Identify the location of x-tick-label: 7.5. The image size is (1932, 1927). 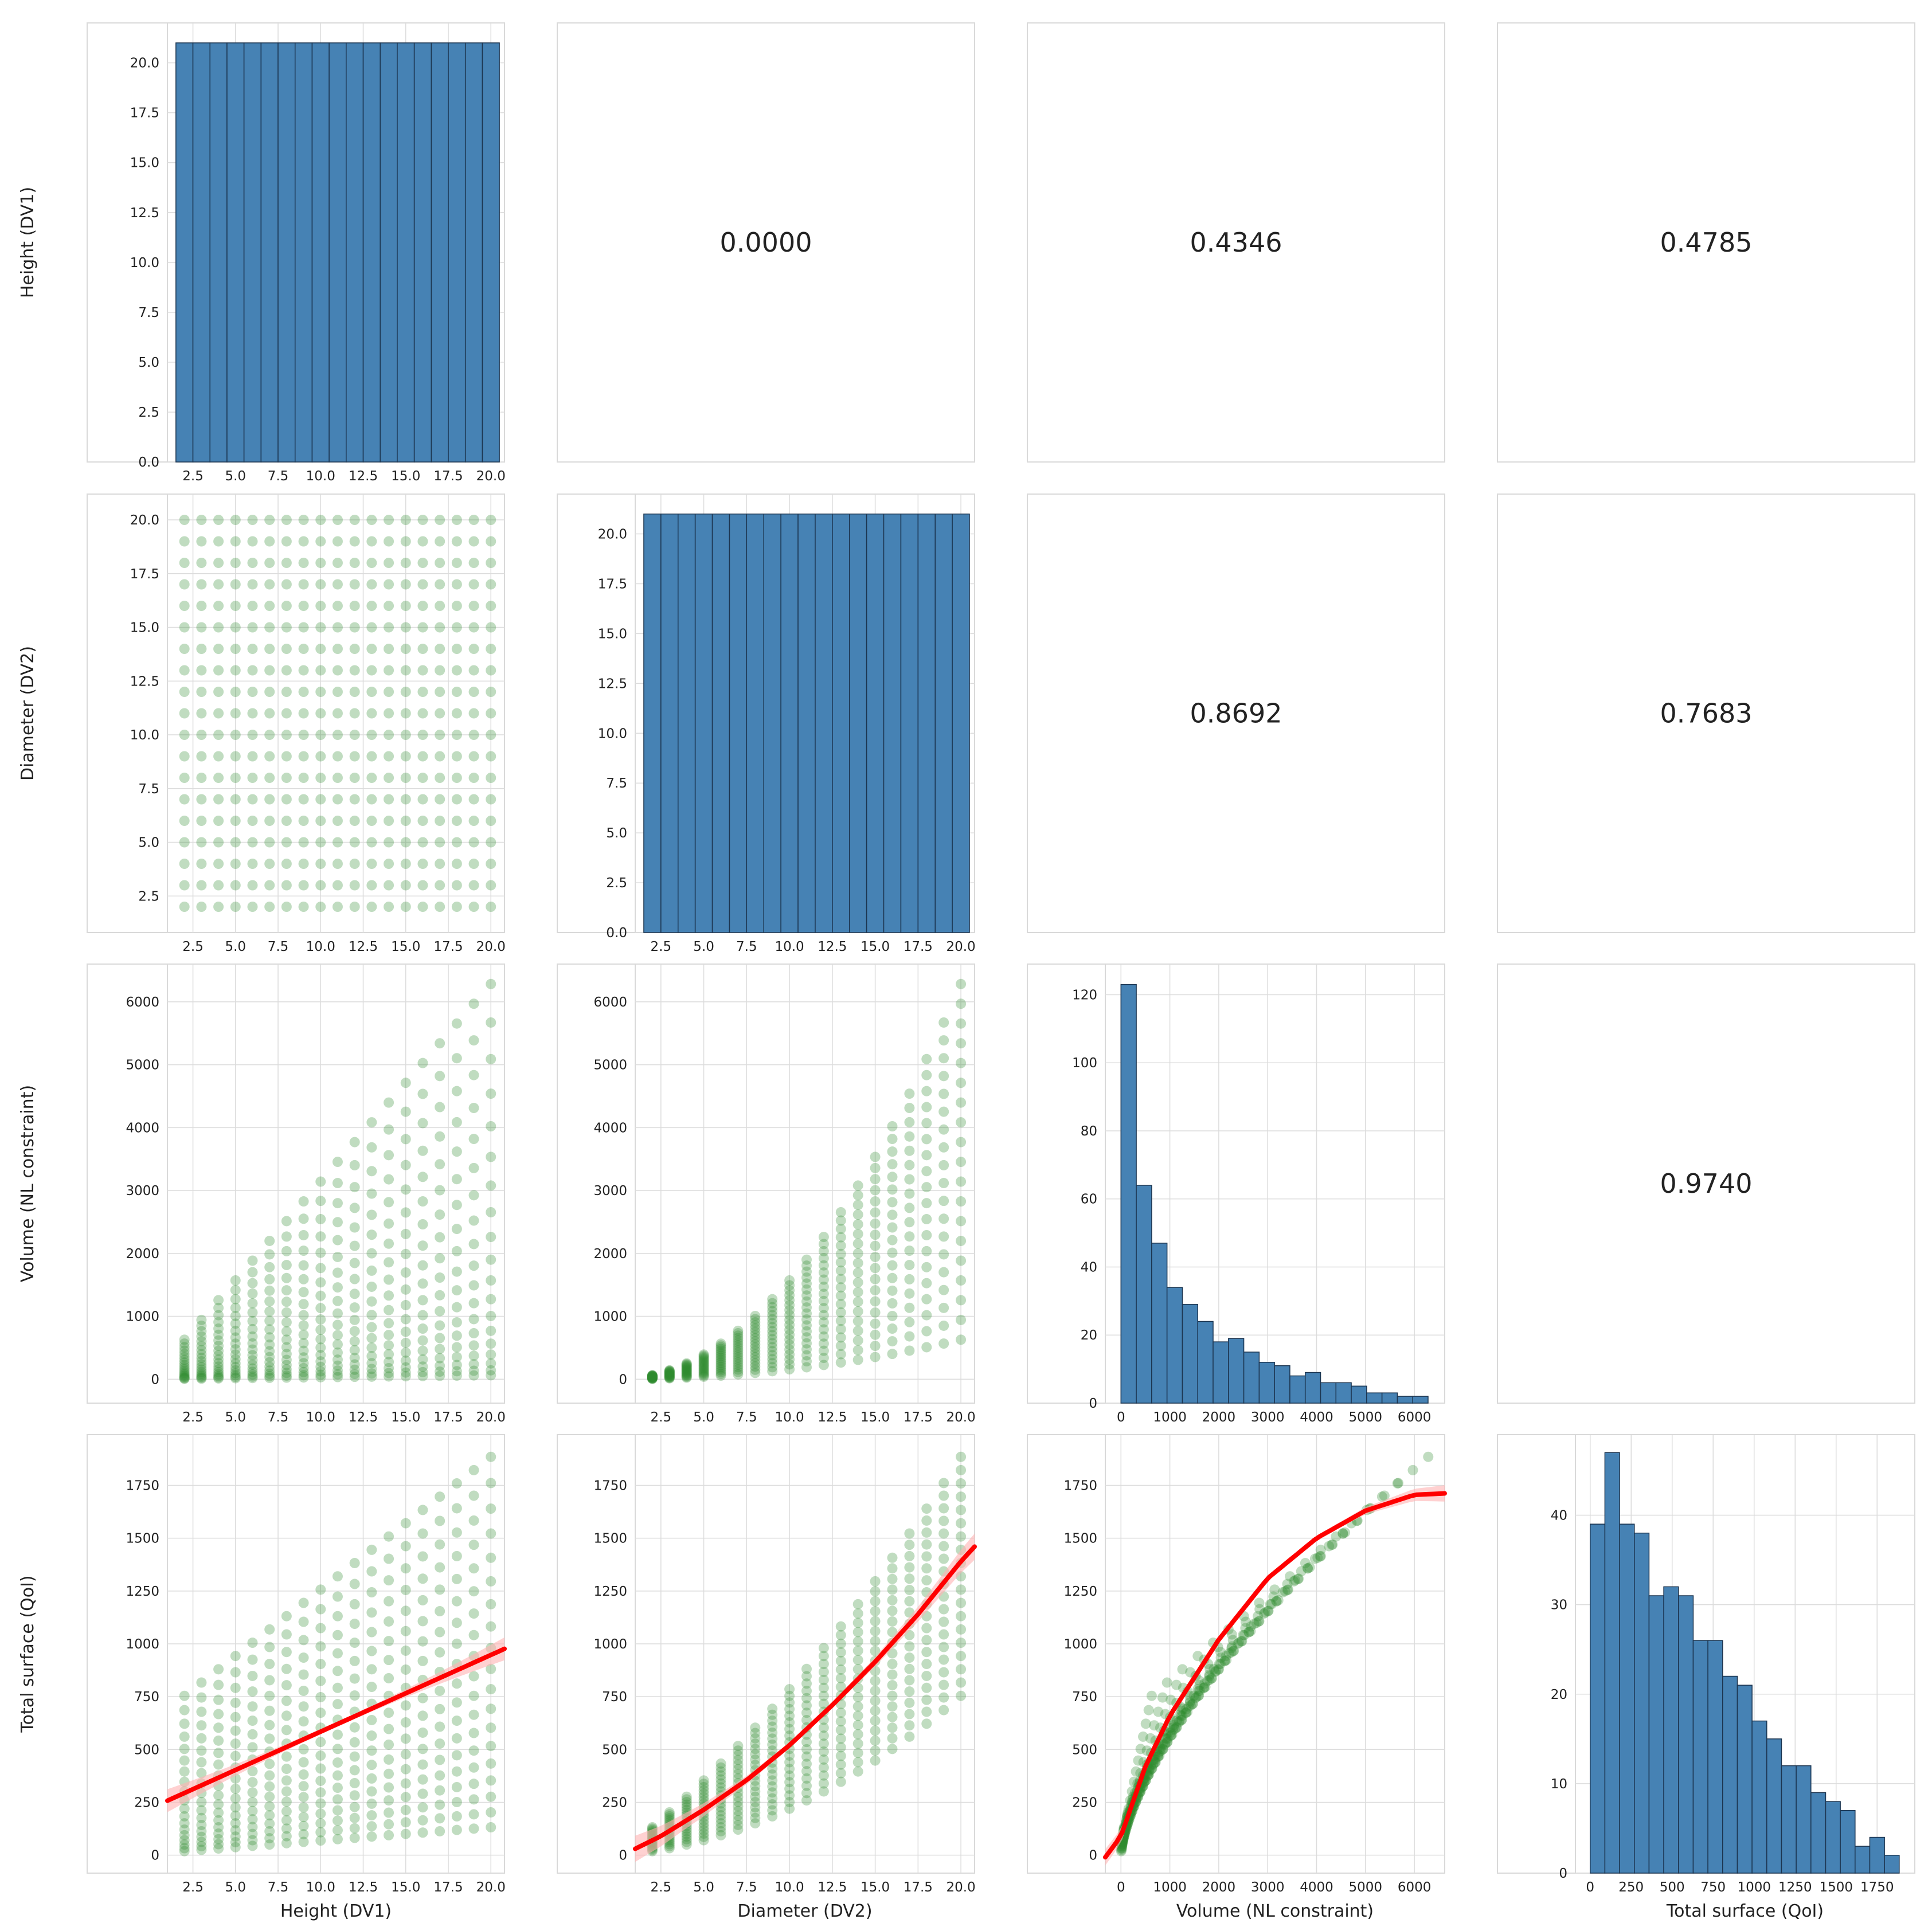
(746, 1887).